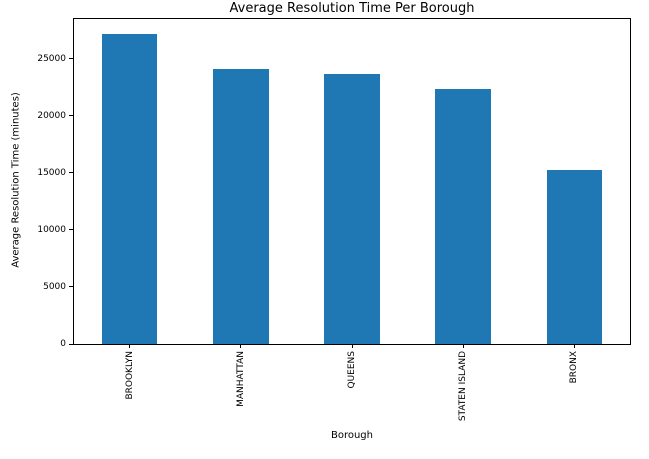  What do you see at coordinates (241, 206) in the screenshot?
I see `bar-manhattan` at bounding box center [241, 206].